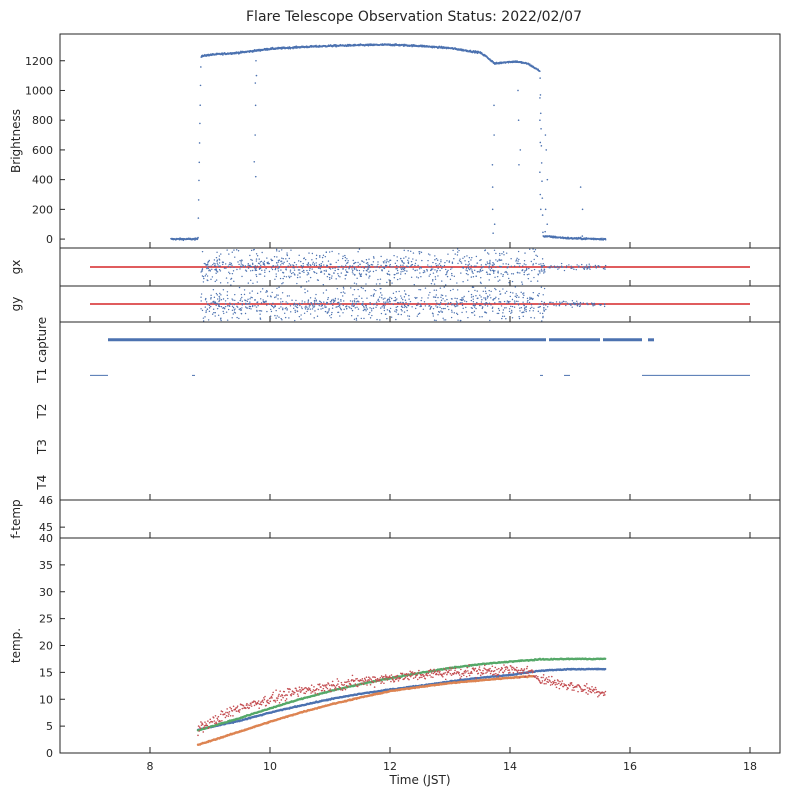  I want to click on y-tick-label: 800, so click(42, 120).